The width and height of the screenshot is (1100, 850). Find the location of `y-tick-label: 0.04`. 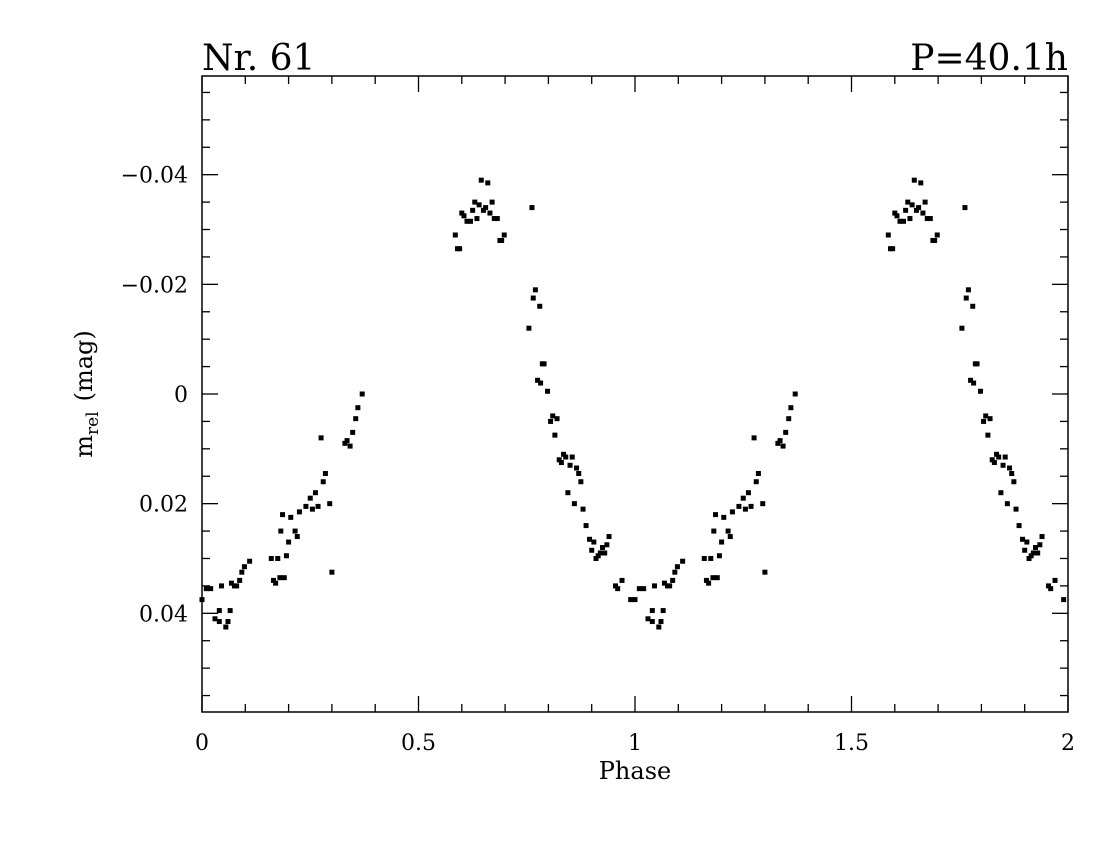

y-tick-label: 0.04 is located at coordinates (163, 614).